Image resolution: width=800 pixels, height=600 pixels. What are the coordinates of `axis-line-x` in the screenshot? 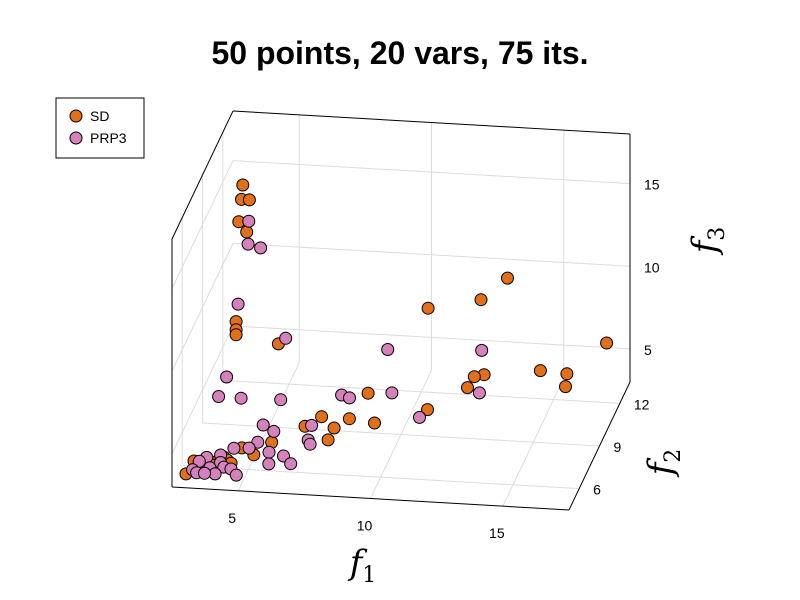 It's located at (370, 498).